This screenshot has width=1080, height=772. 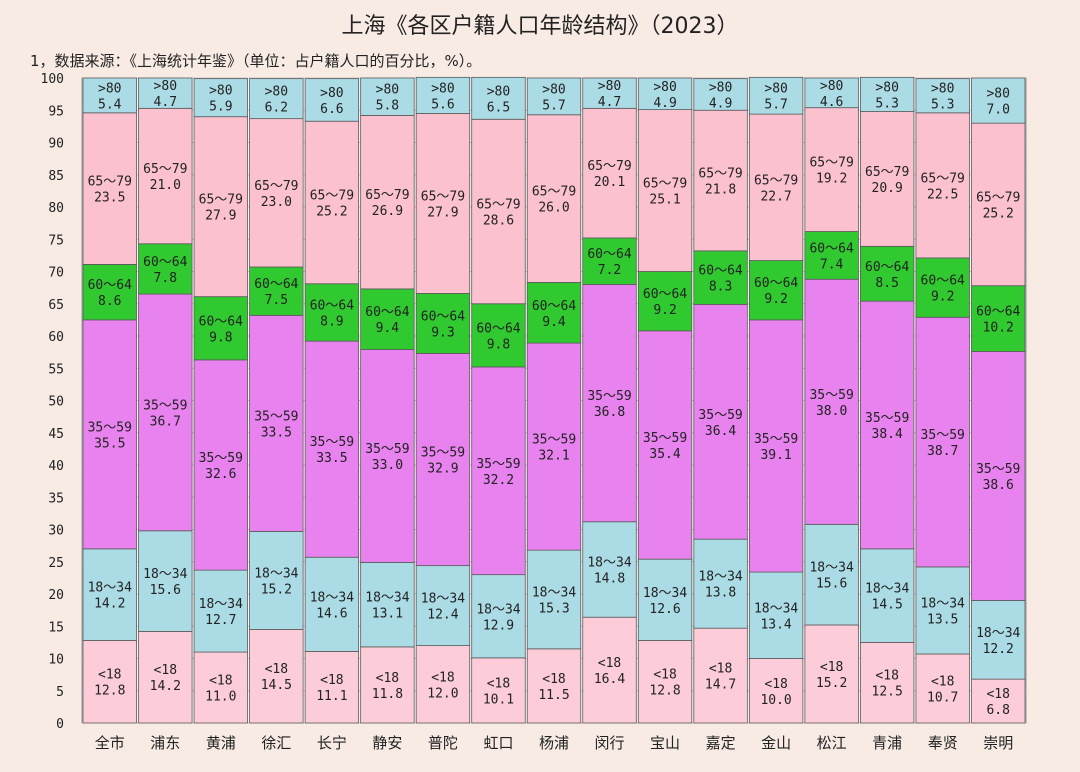 I want to click on segment-value: 38.6, so click(x=998, y=485).